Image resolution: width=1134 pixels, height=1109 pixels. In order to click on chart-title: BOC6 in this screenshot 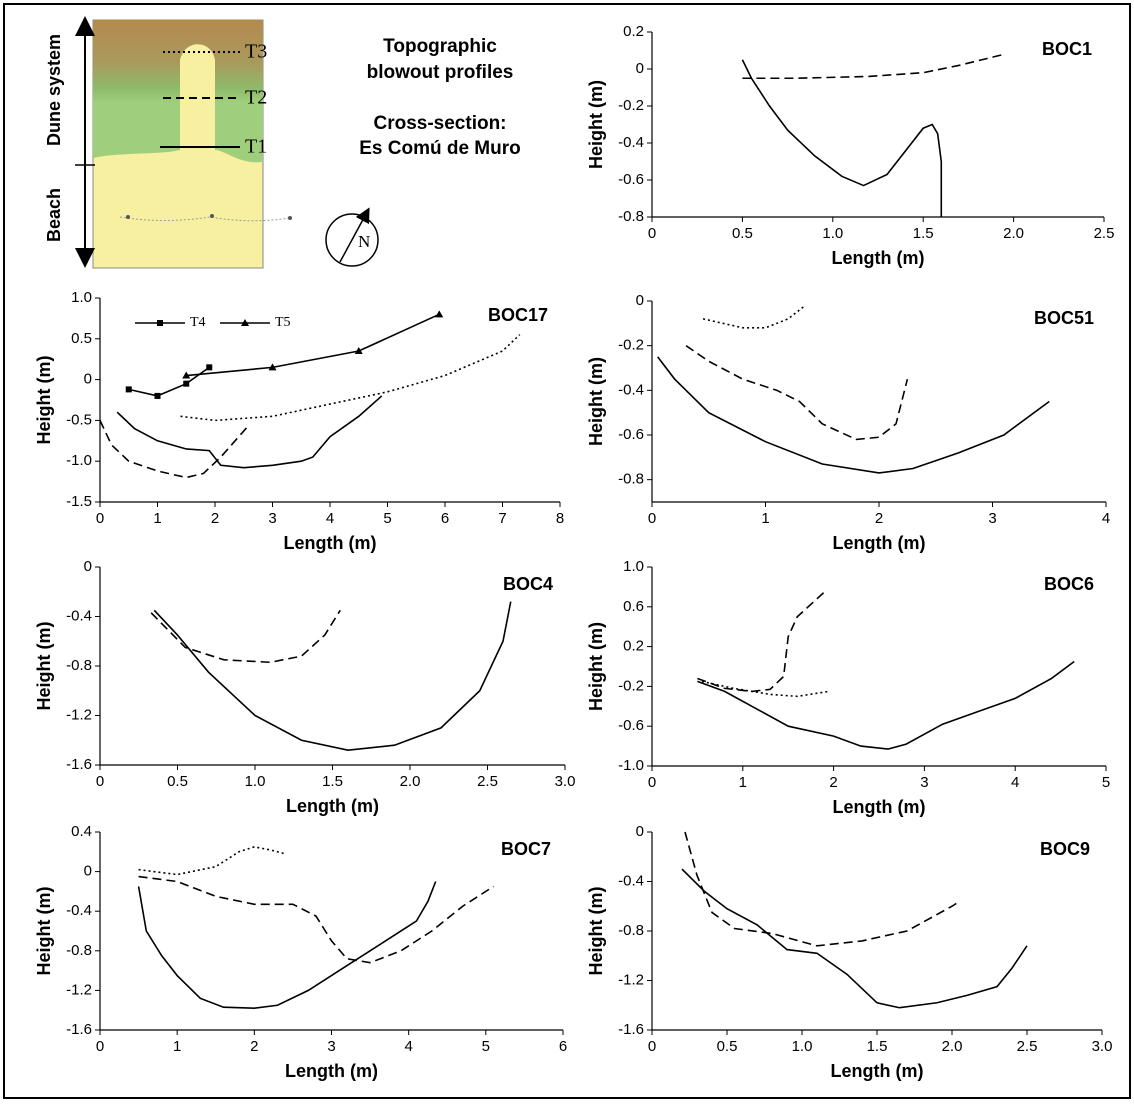, I will do `click(1069, 584)`.